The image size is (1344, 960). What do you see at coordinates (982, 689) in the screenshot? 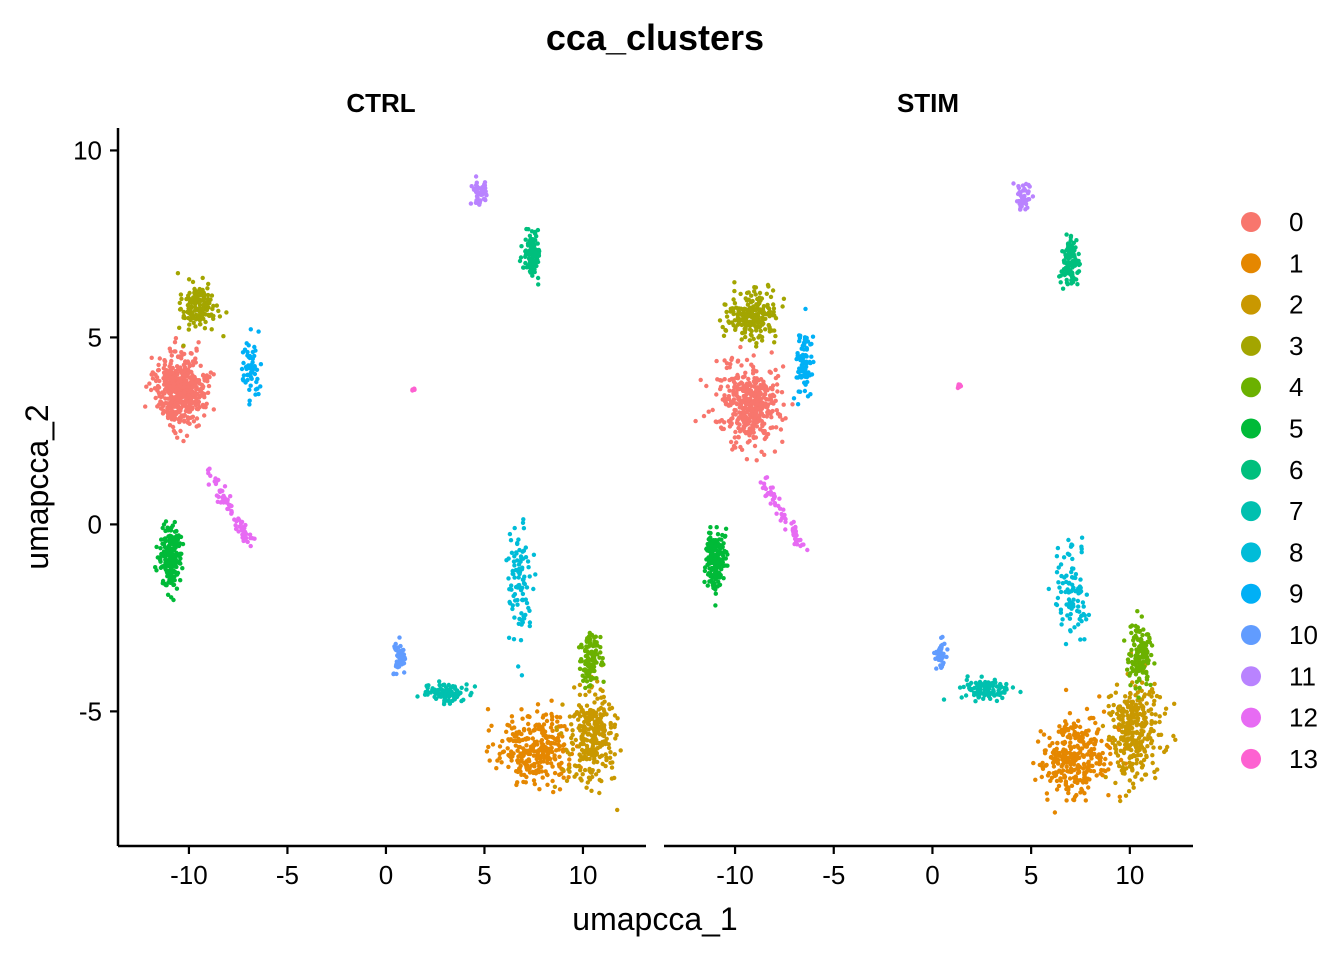
I see `cluster-7-points` at bounding box center [982, 689].